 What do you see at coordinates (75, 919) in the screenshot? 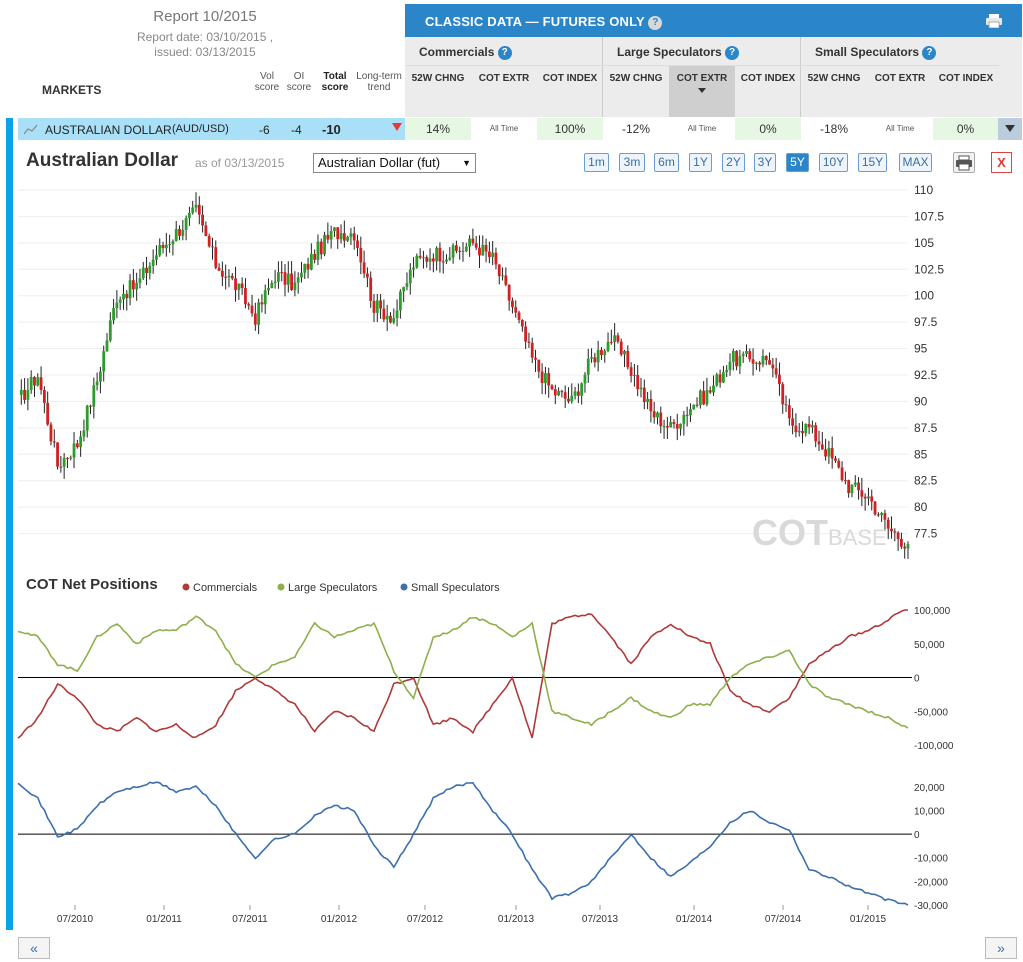
I see `x-axis-label: 07/2010` at bounding box center [75, 919].